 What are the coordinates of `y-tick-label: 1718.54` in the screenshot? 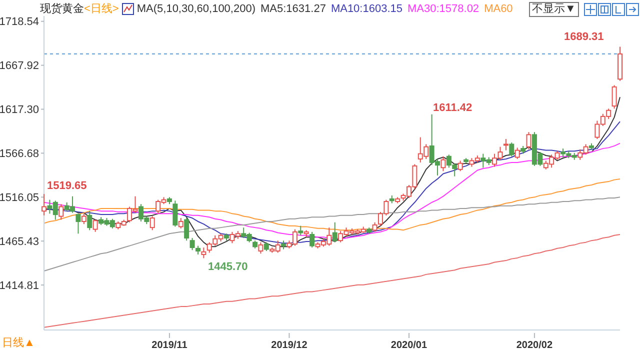 It's located at (19, 22).